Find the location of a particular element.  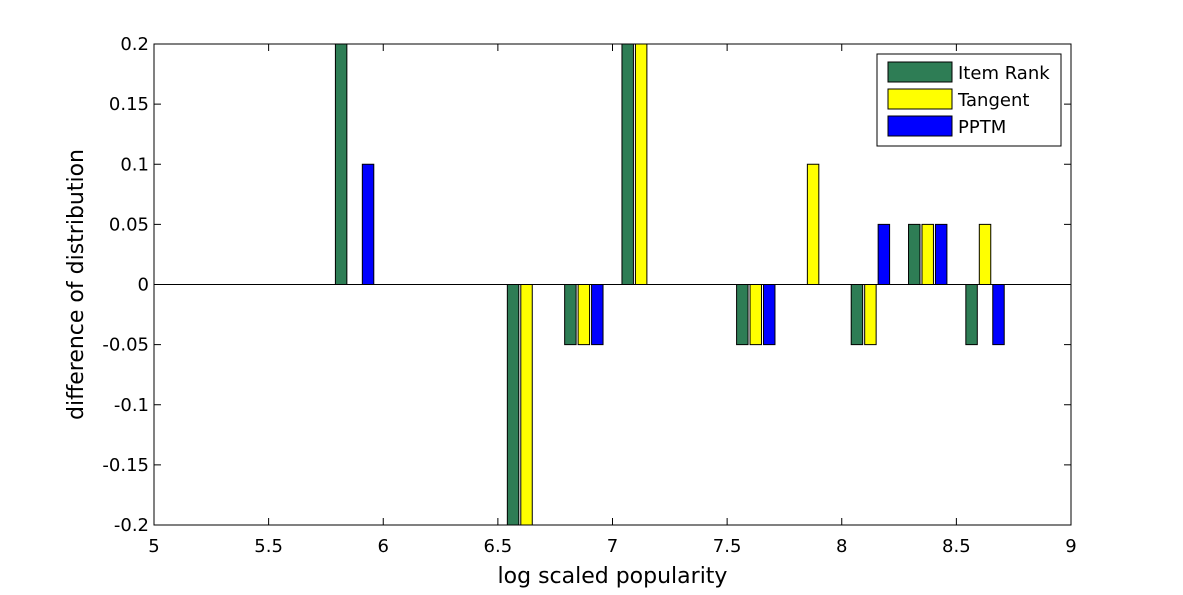

x-tick-label: 8 is located at coordinates (841, 546).